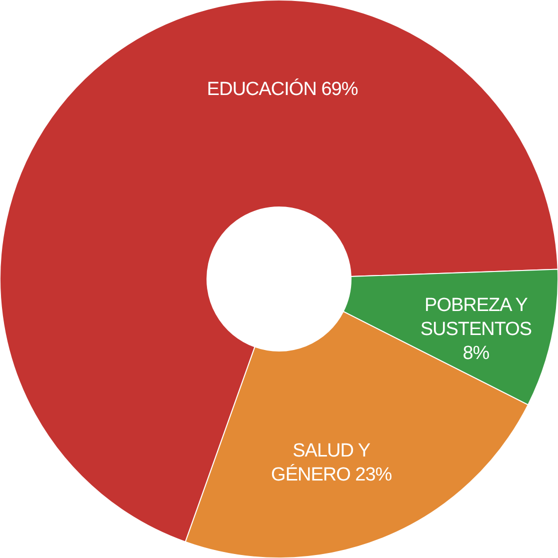  I want to click on slice-label: POBREZA Y SUSTENTOS, so click(476, 317).